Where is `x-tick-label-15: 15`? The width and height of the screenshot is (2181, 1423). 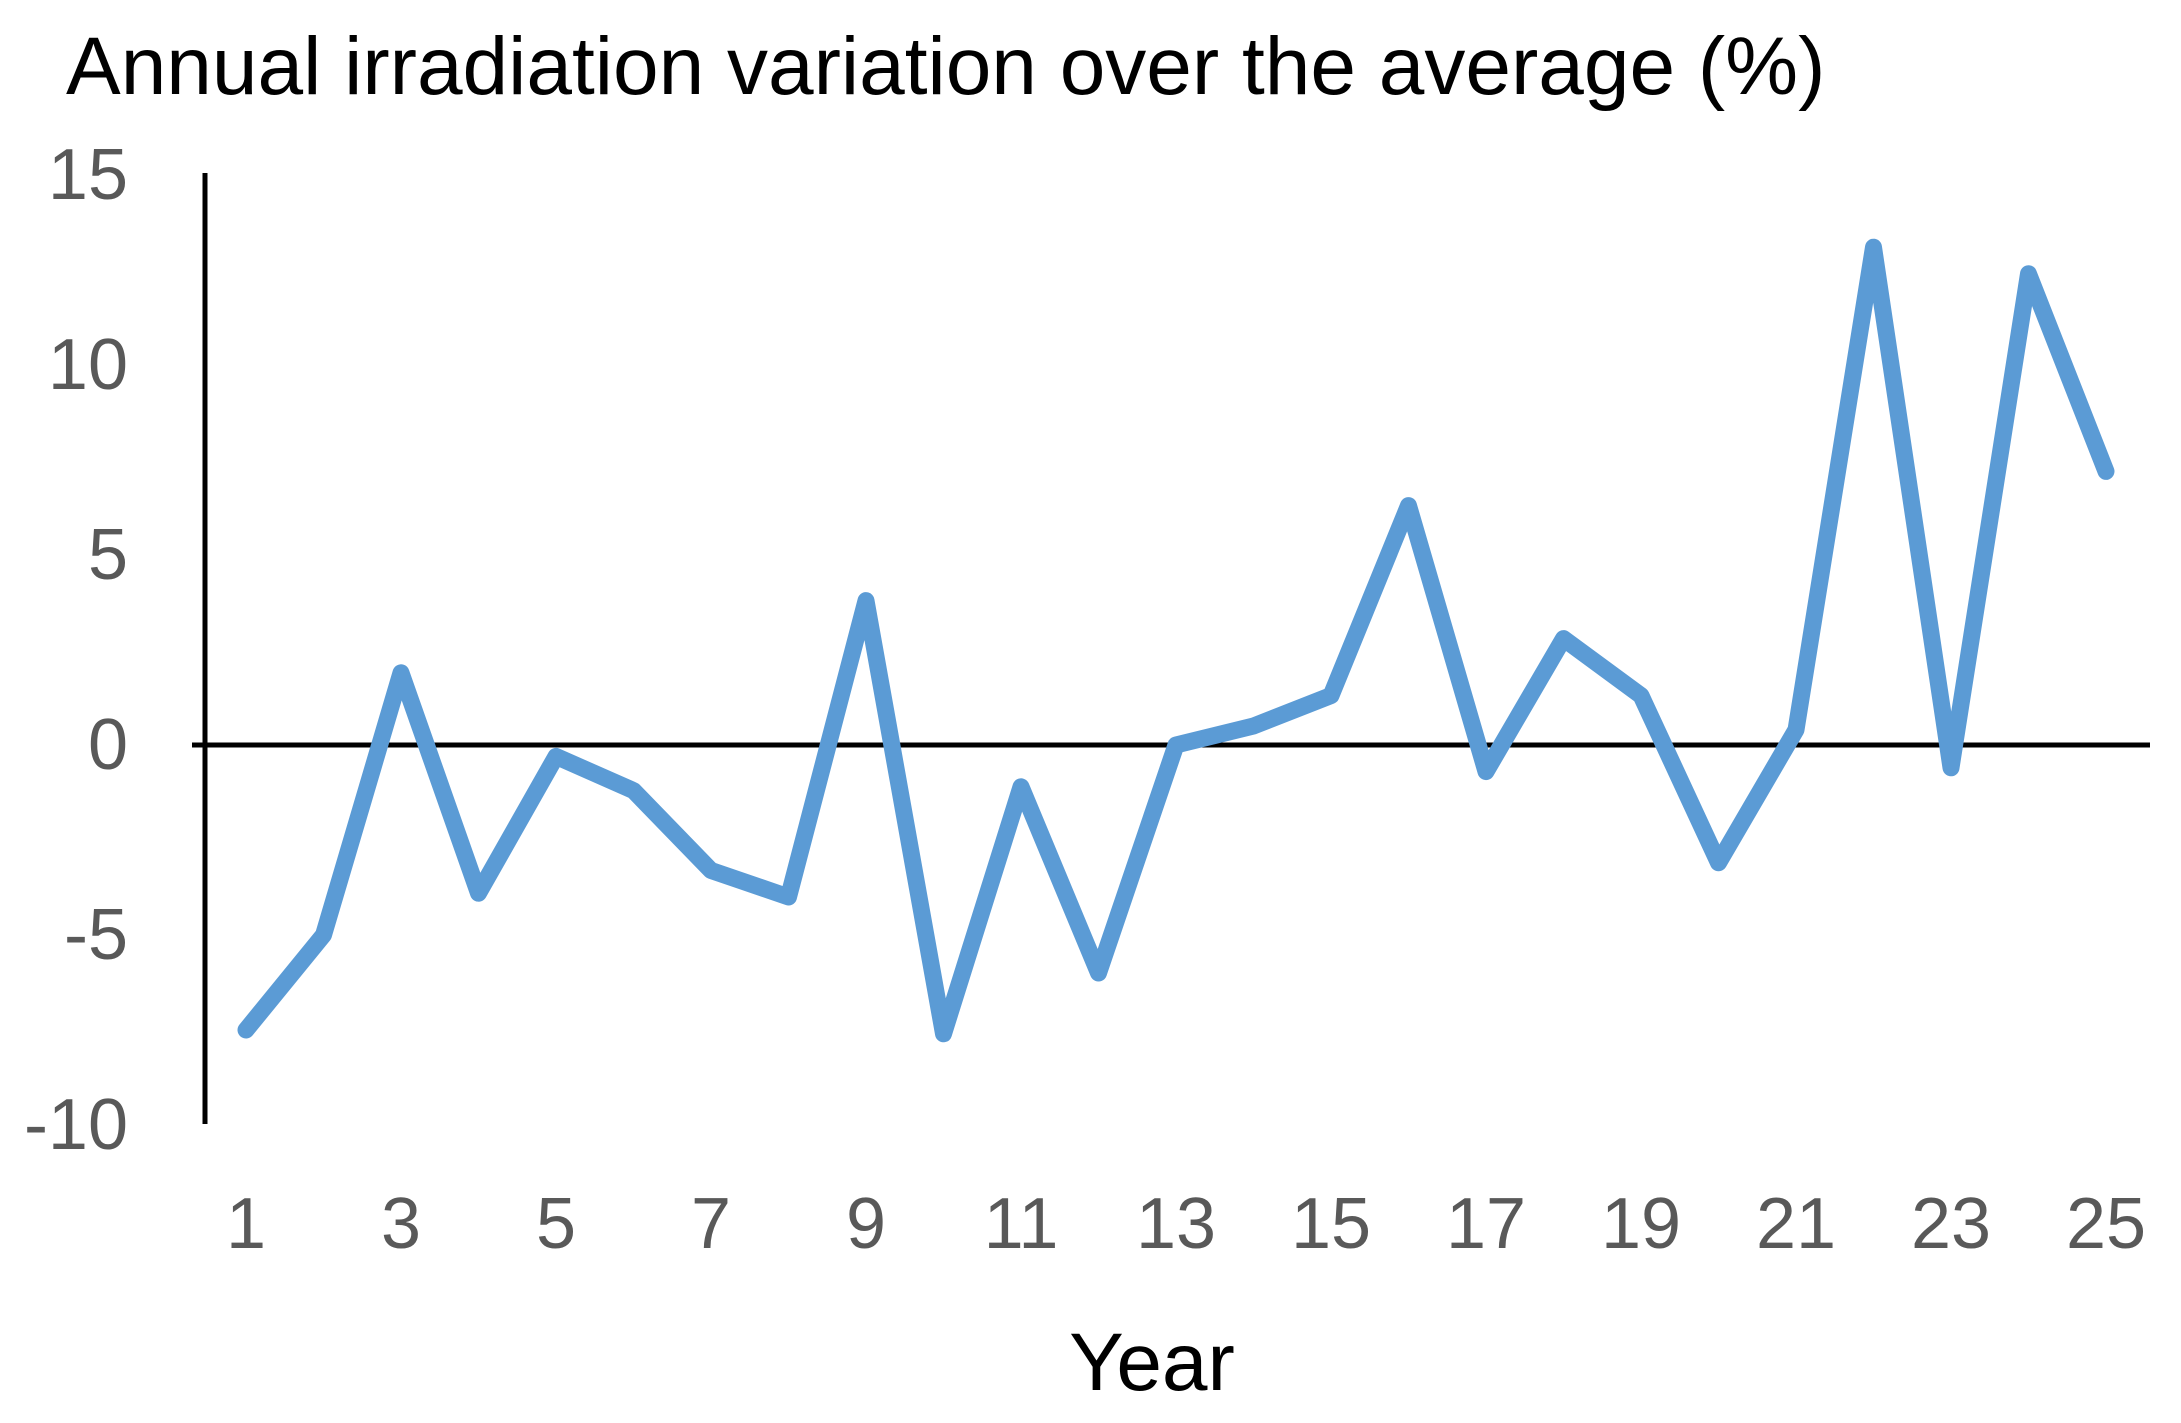 x-tick-label-15: 15 is located at coordinates (1331, 1224).